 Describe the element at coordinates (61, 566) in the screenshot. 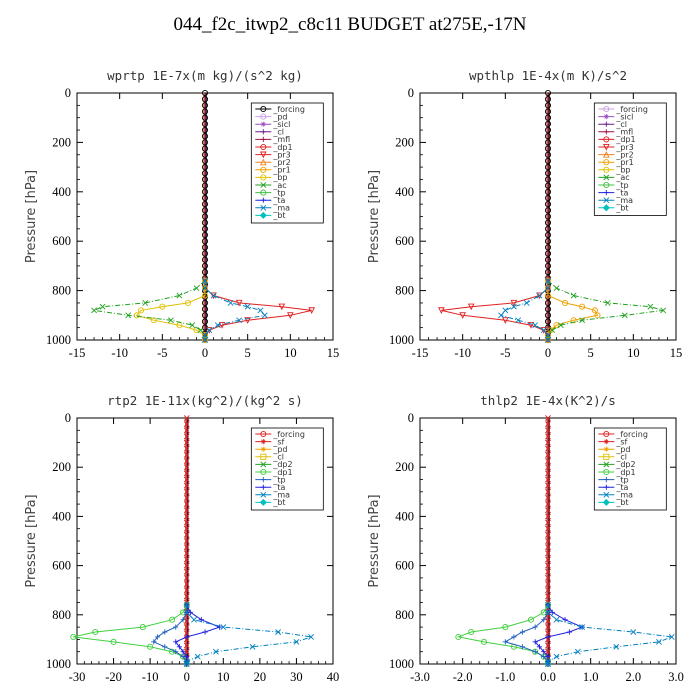

I see `y-tick-label: 600` at that location.